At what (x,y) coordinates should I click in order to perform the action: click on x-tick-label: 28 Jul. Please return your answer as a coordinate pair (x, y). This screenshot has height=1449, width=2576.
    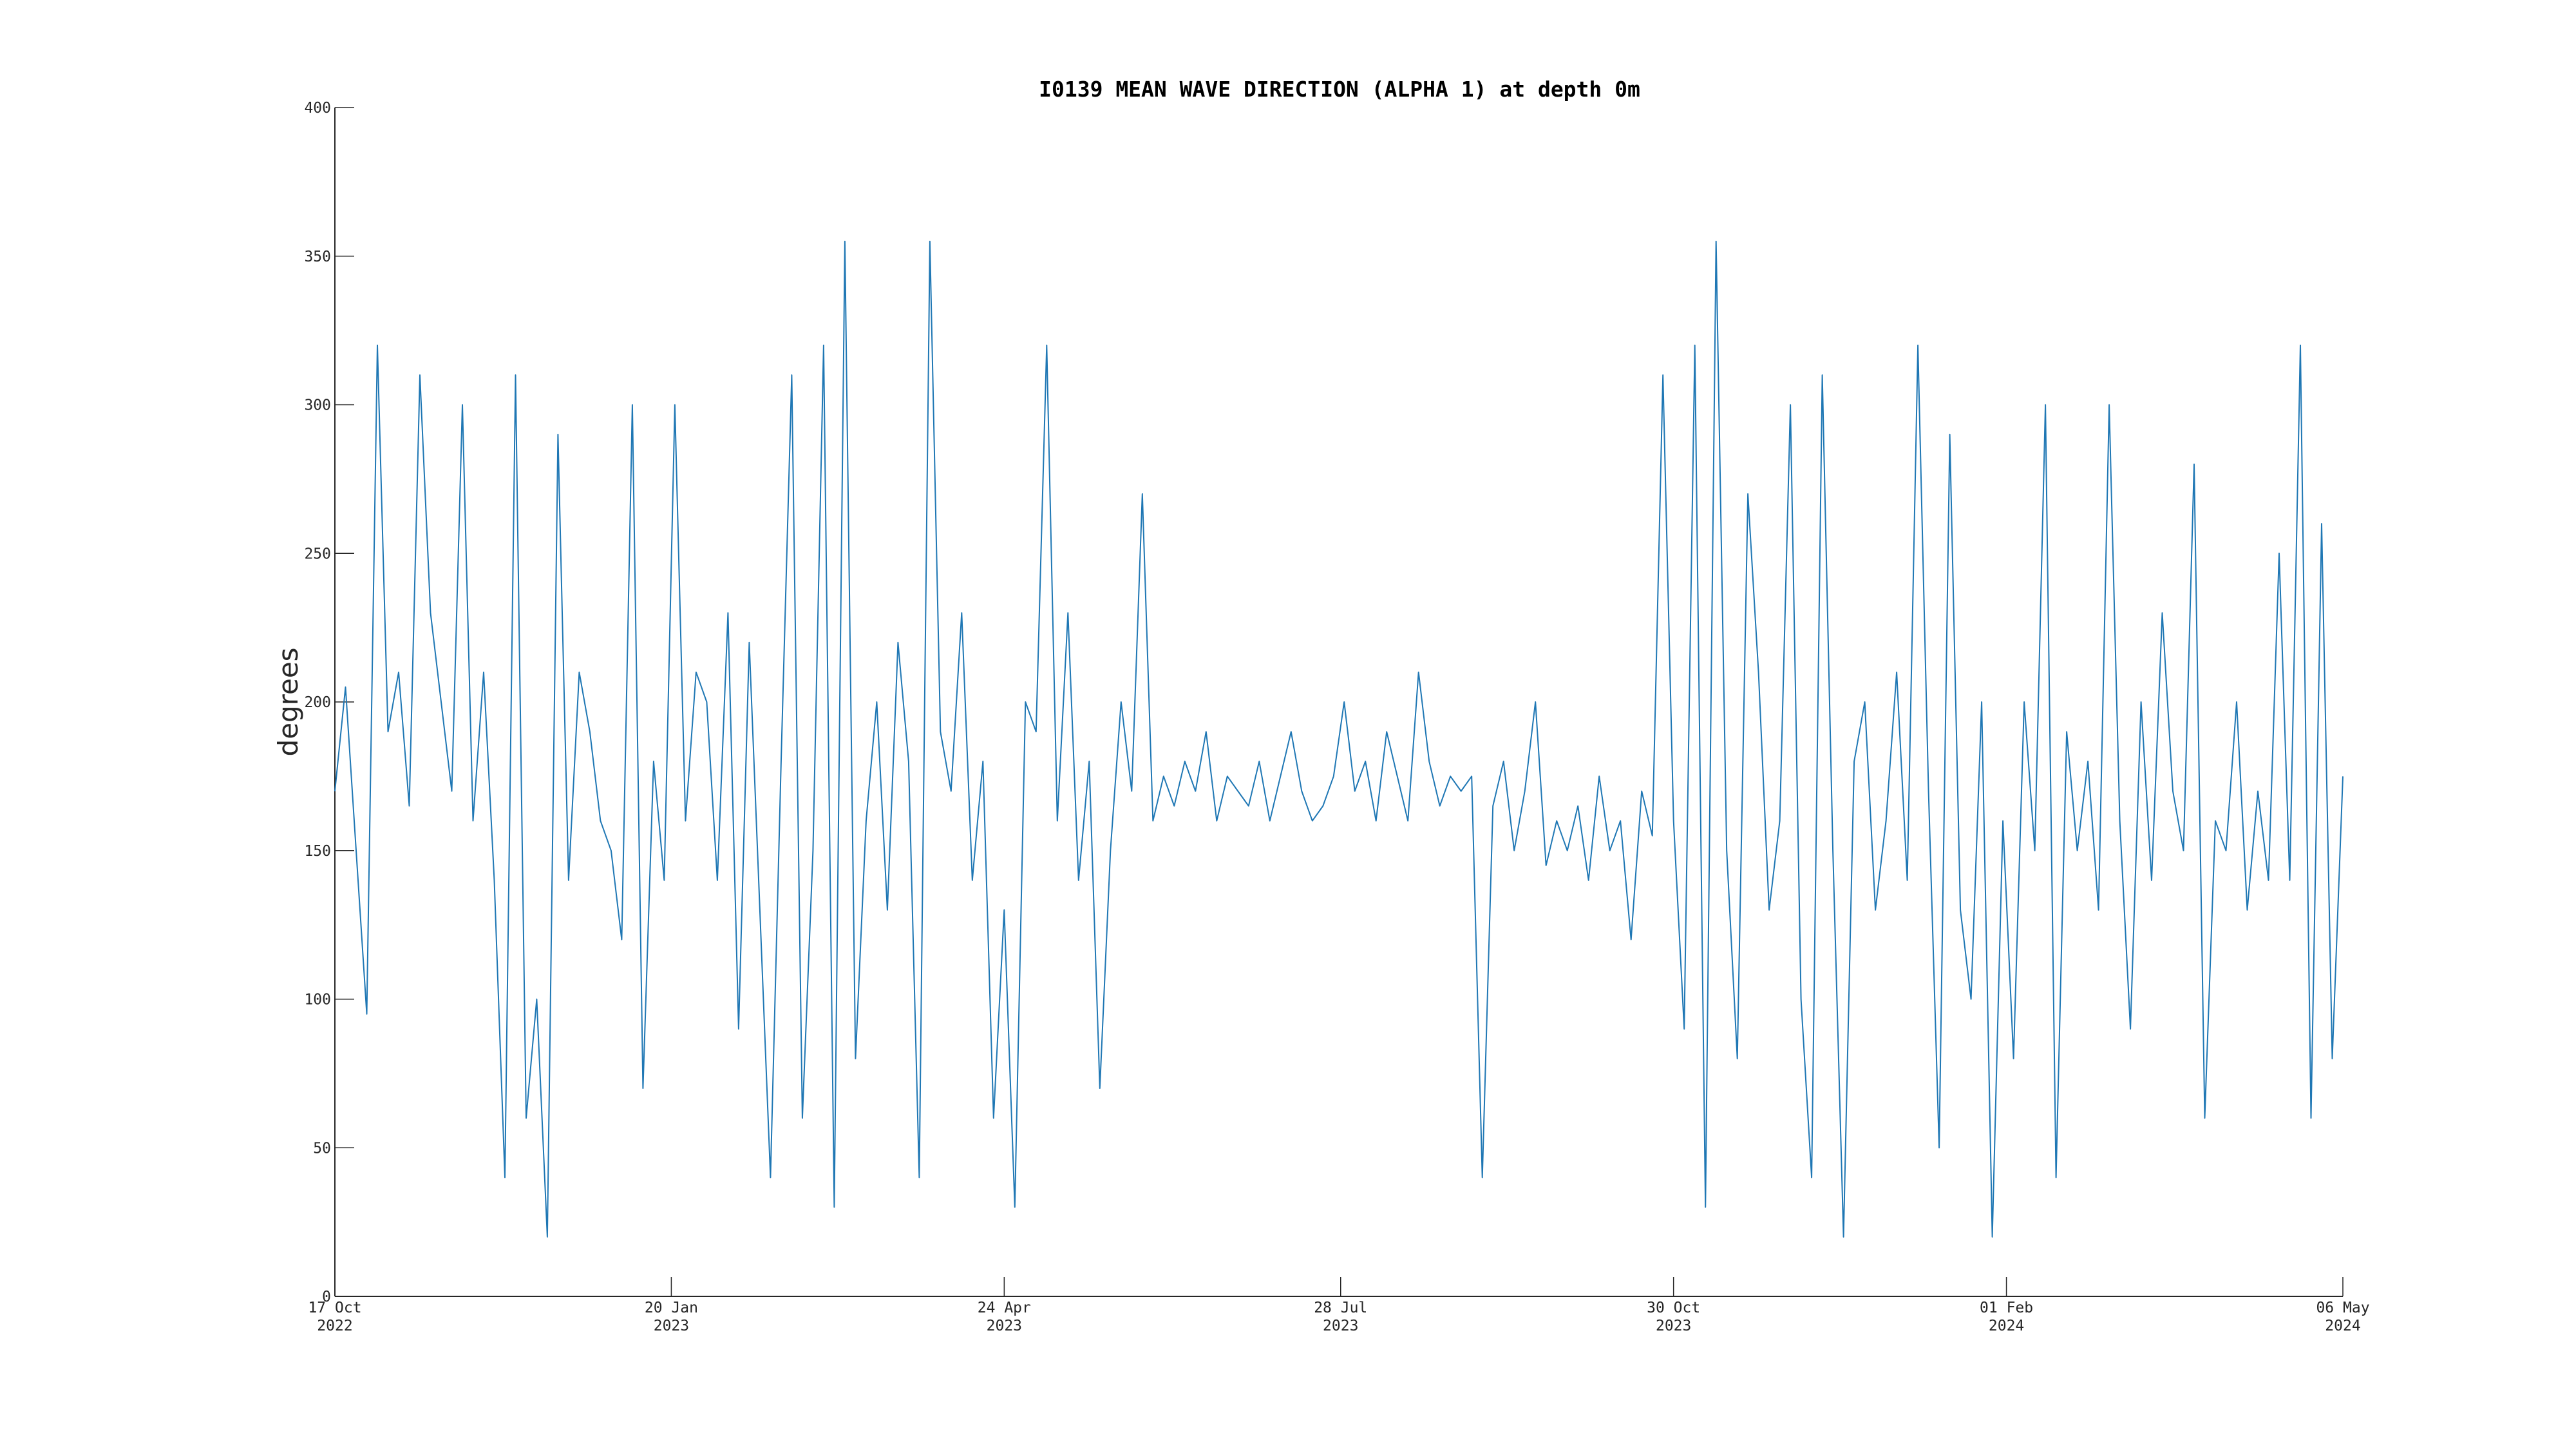
    Looking at the image, I should click on (1341, 1308).